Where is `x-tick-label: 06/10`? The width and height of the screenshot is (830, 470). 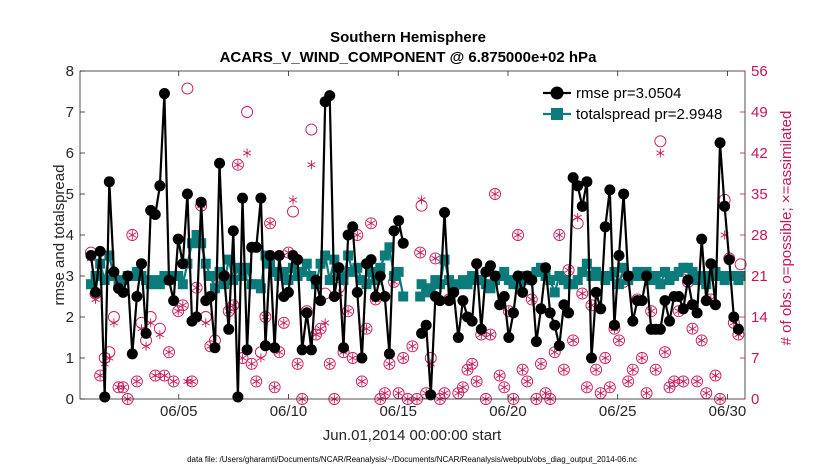
x-tick-label: 06/10 is located at coordinates (289, 411).